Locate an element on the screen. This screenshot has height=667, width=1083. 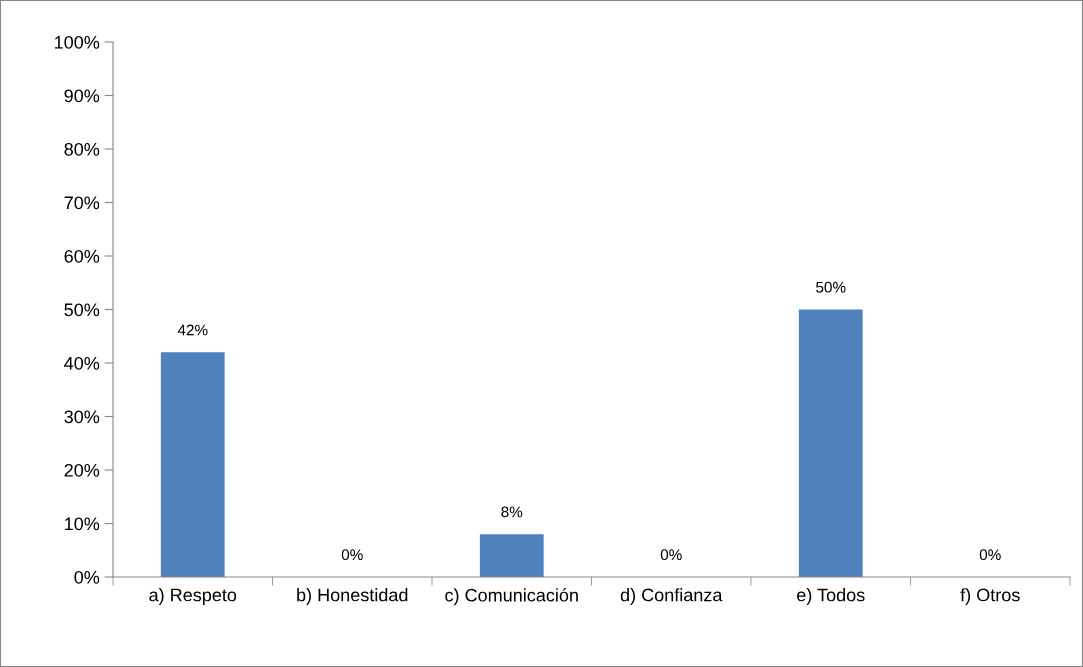
y-tick-label: 40% is located at coordinates (82, 363).